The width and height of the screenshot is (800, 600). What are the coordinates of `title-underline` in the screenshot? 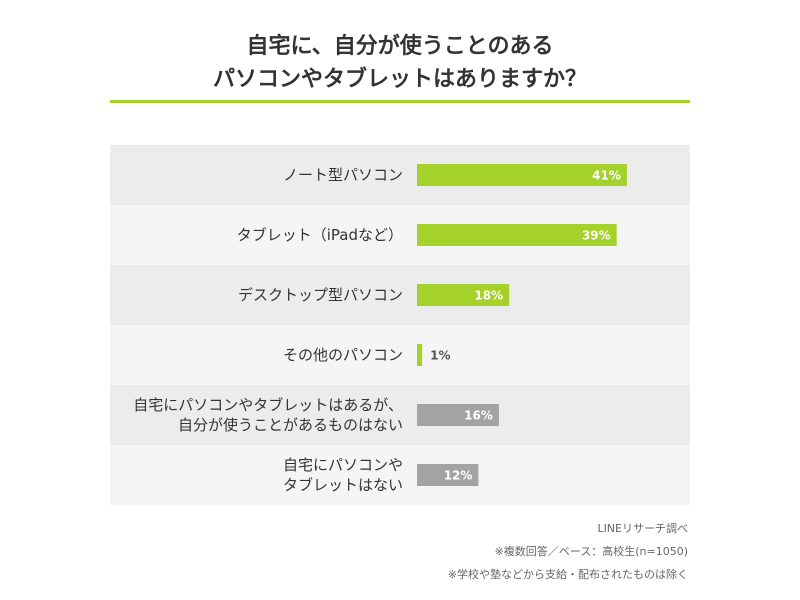 It's located at (400, 101).